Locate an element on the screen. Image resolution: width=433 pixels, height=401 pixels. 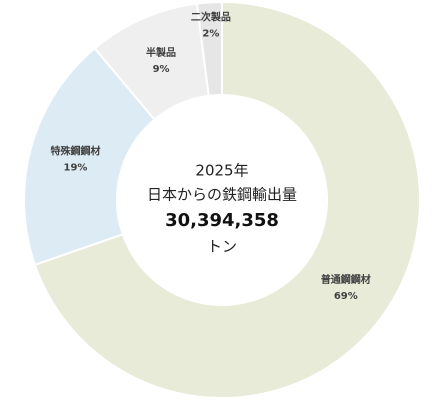
slice-label: 普通鋼鋼材 is located at coordinates (346, 279).